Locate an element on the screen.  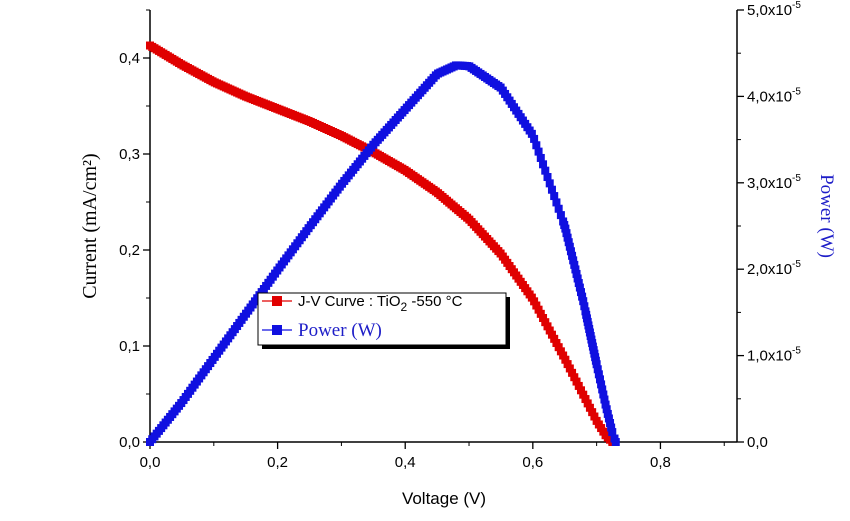
x-tick-label: 0,2 is located at coordinates (277, 462).